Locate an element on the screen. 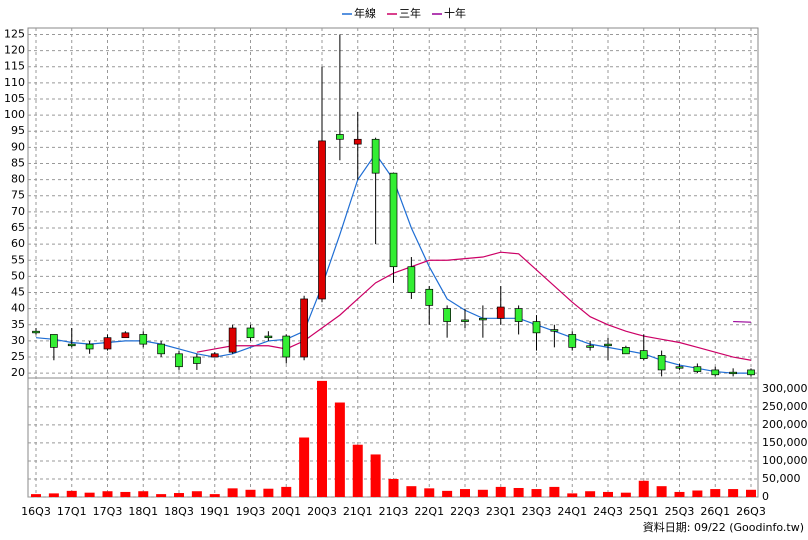  y-tick-label: 70 is located at coordinates (18, 211).